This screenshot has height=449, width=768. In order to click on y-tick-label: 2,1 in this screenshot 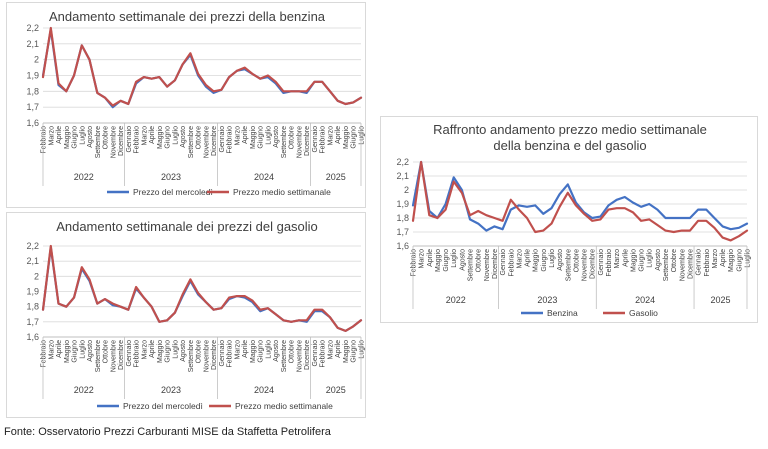, I will do `click(32, 44)`.